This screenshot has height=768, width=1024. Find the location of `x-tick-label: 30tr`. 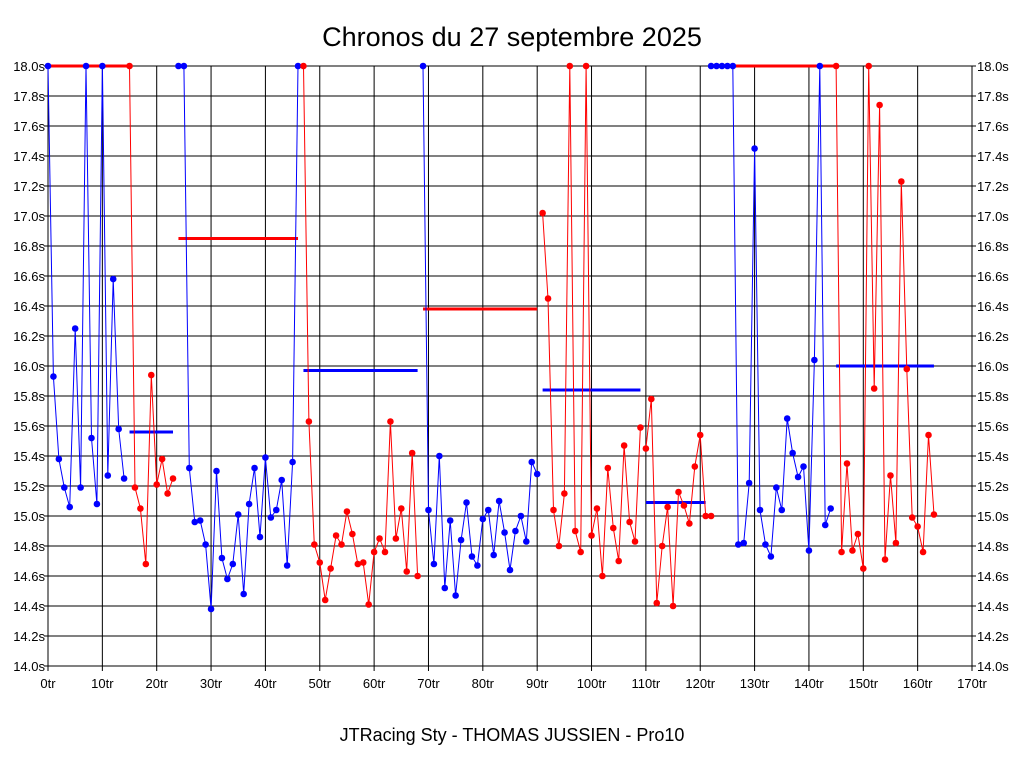

x-tick-label: 30tr is located at coordinates (211, 683).